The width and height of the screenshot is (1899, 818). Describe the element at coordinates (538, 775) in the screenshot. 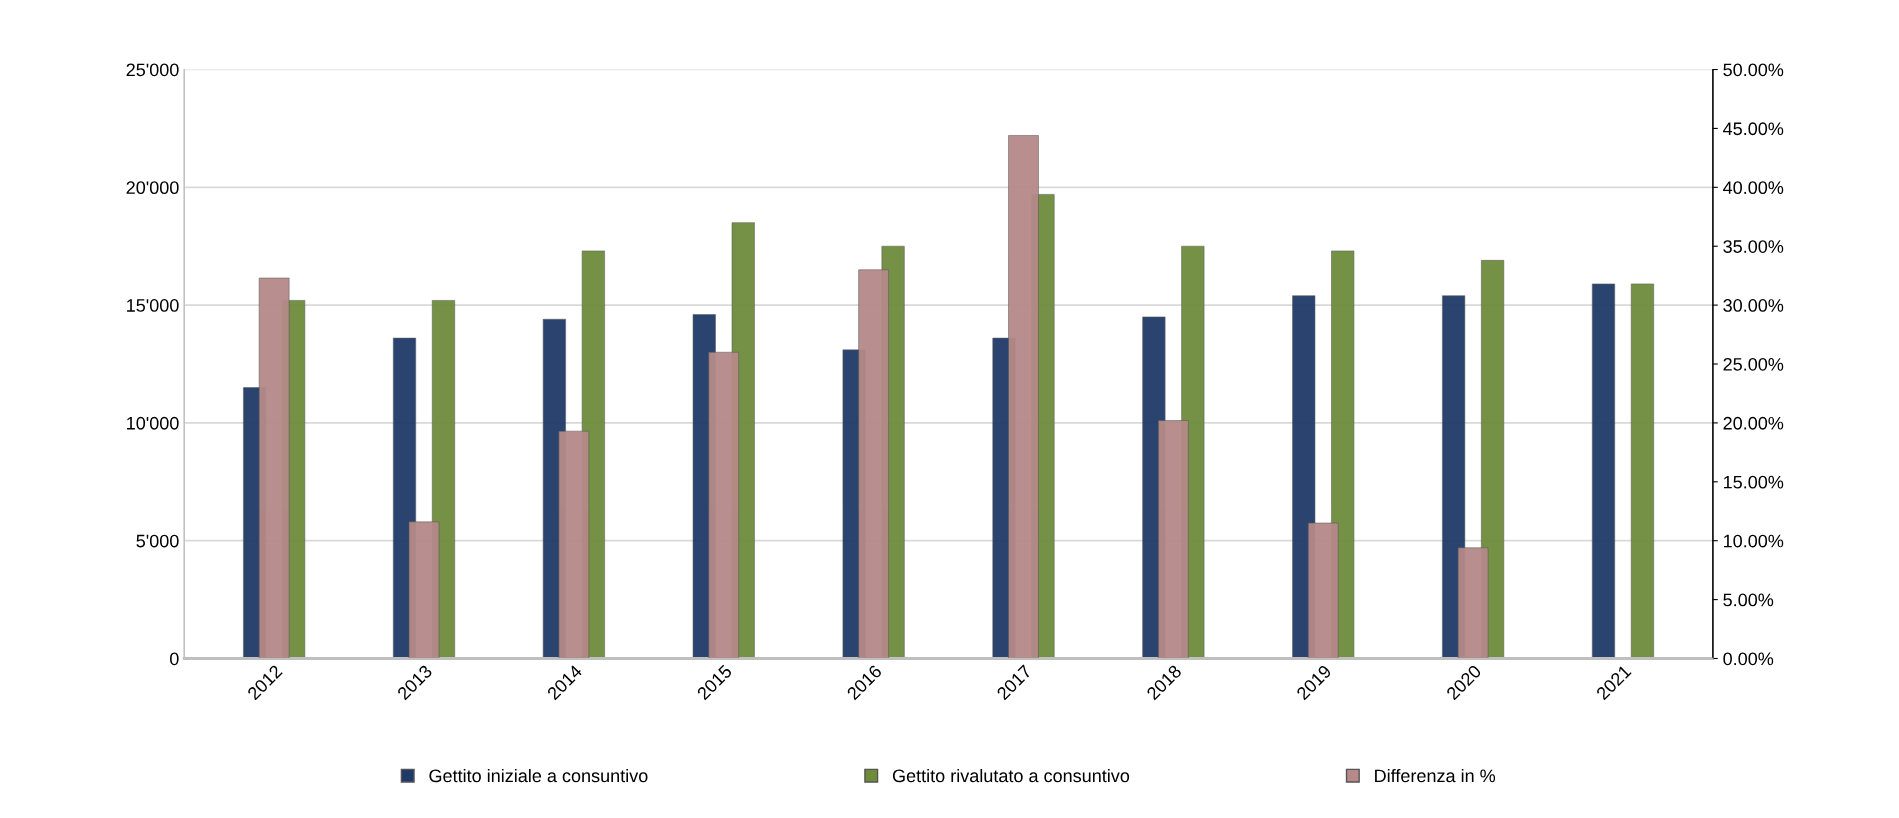

I see `legend-label: Gettito iniziale a consuntivo` at that location.